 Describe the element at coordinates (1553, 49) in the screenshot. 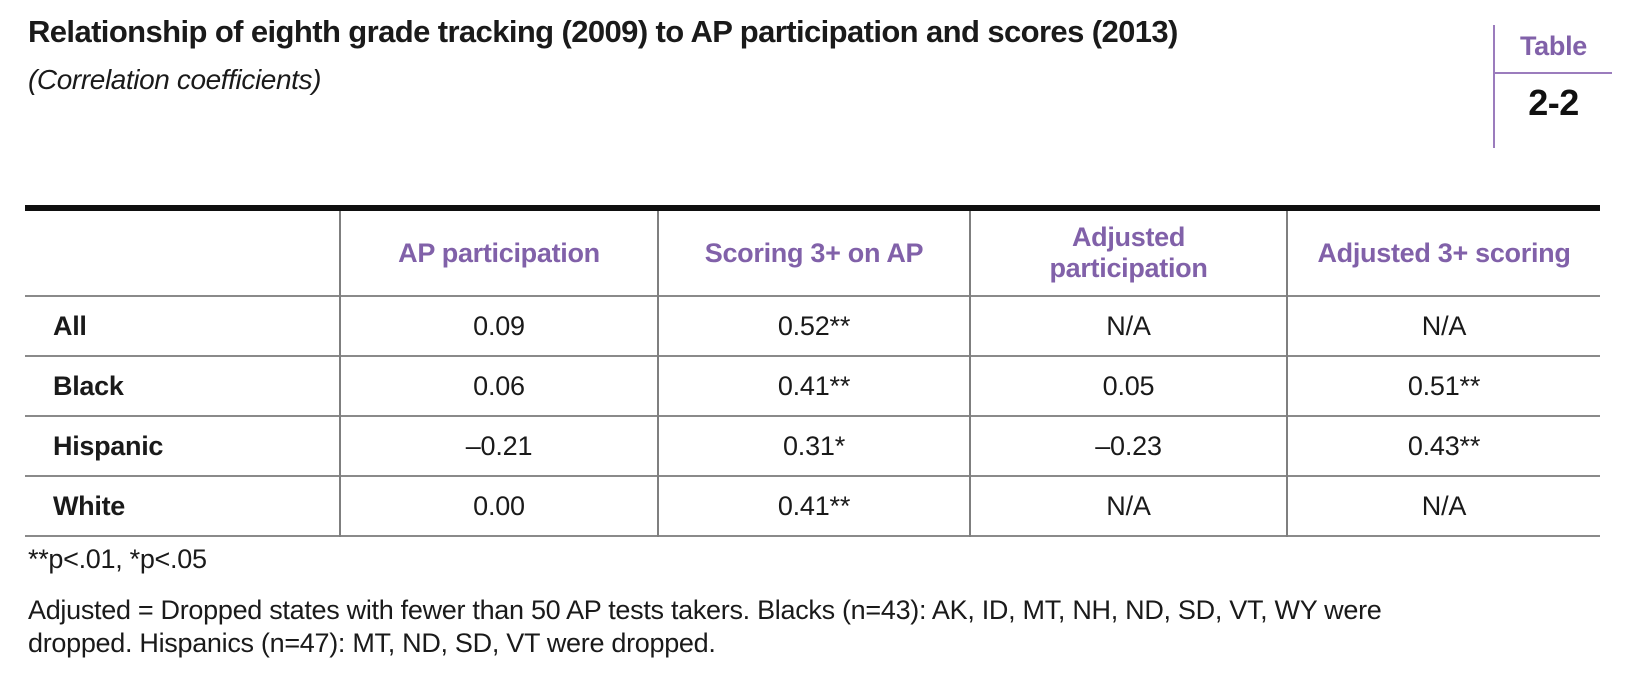

I see `table-badge-label: Table` at that location.